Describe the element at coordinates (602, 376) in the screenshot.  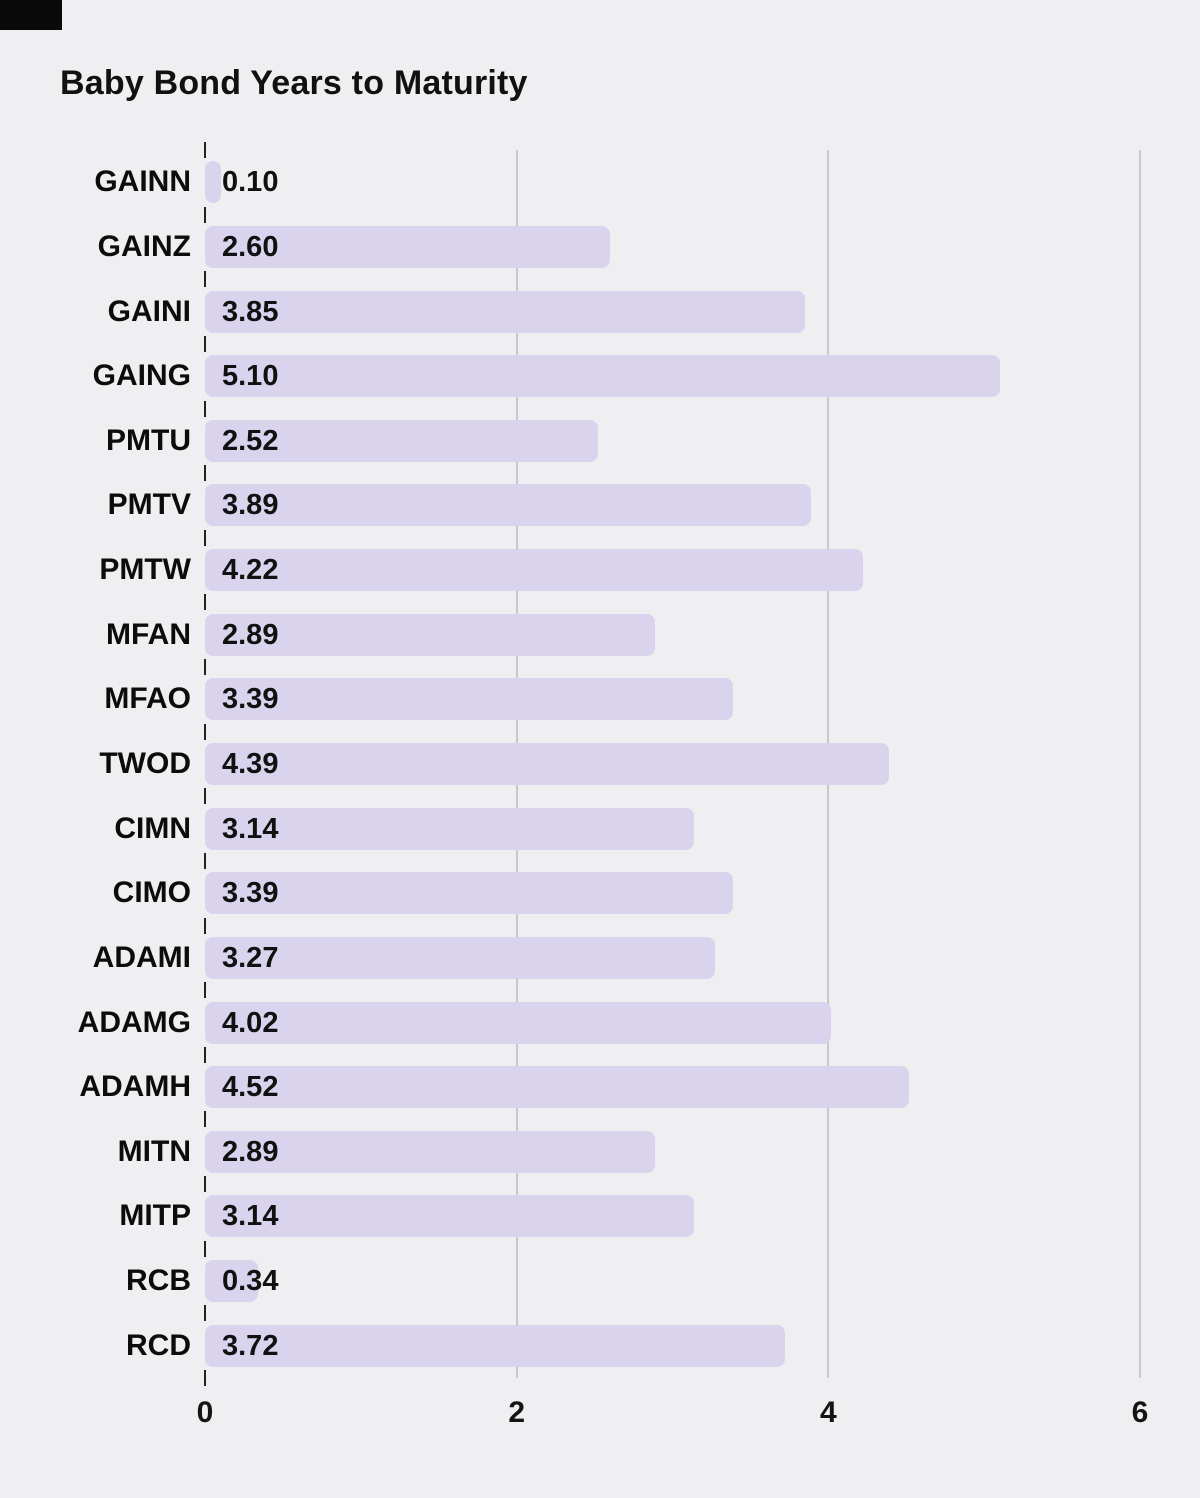
I see `bar-gaing` at that location.